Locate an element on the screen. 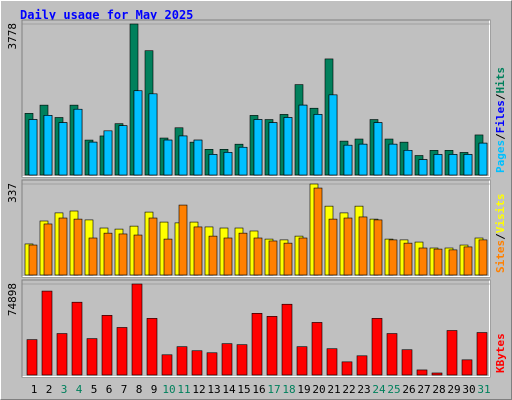  x-tick-label: 1 is located at coordinates (34, 389).